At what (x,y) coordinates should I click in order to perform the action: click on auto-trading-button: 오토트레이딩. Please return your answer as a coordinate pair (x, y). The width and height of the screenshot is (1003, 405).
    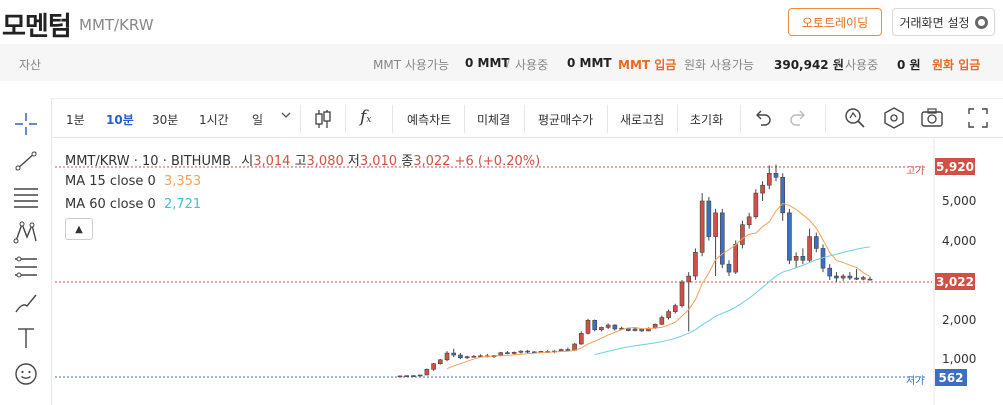
    Looking at the image, I should click on (835, 22).